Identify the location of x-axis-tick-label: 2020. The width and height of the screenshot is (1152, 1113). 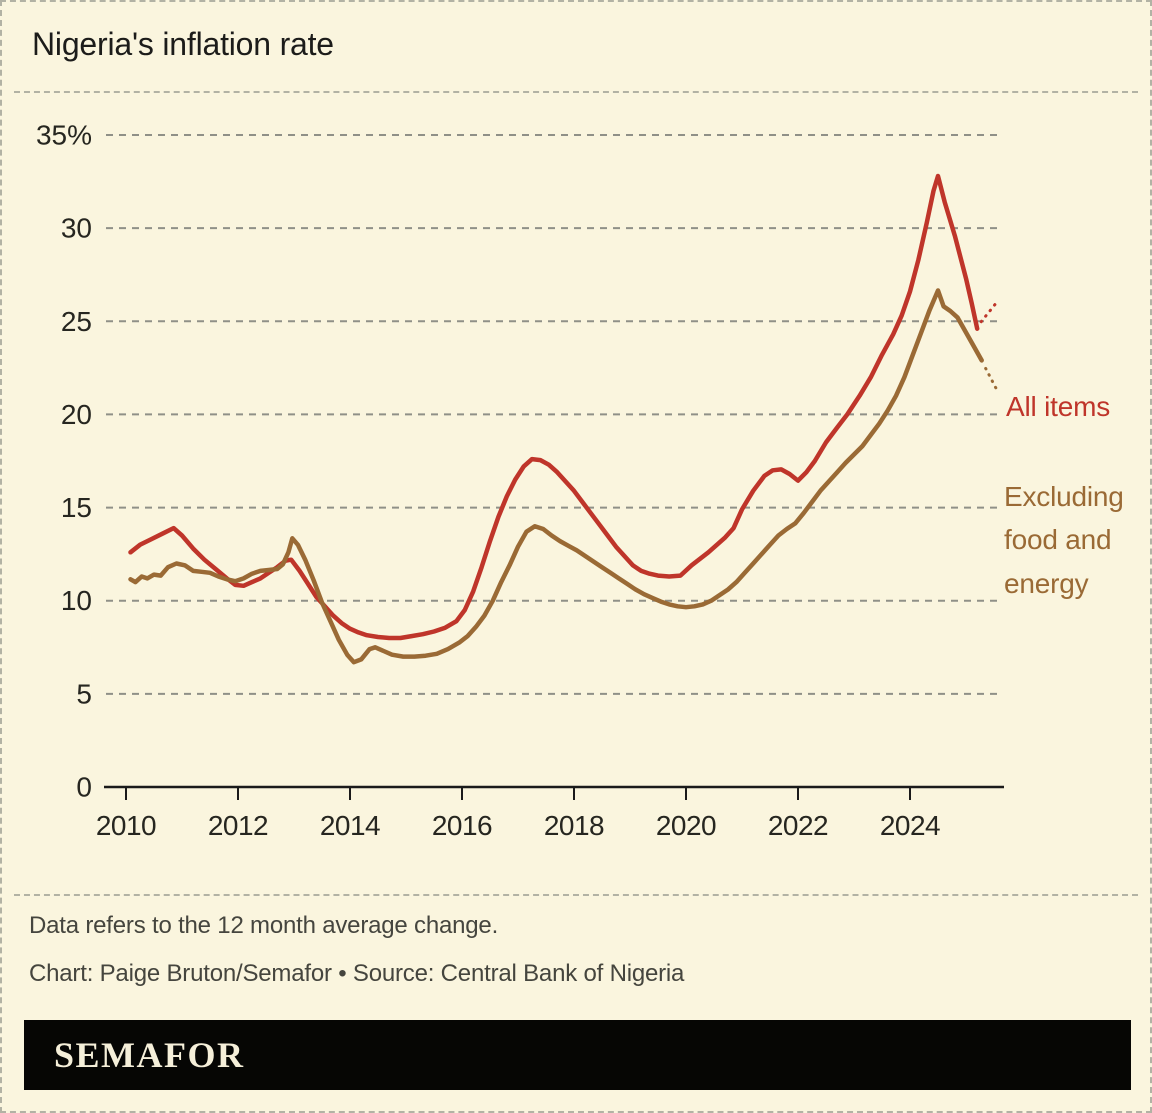
(686, 825).